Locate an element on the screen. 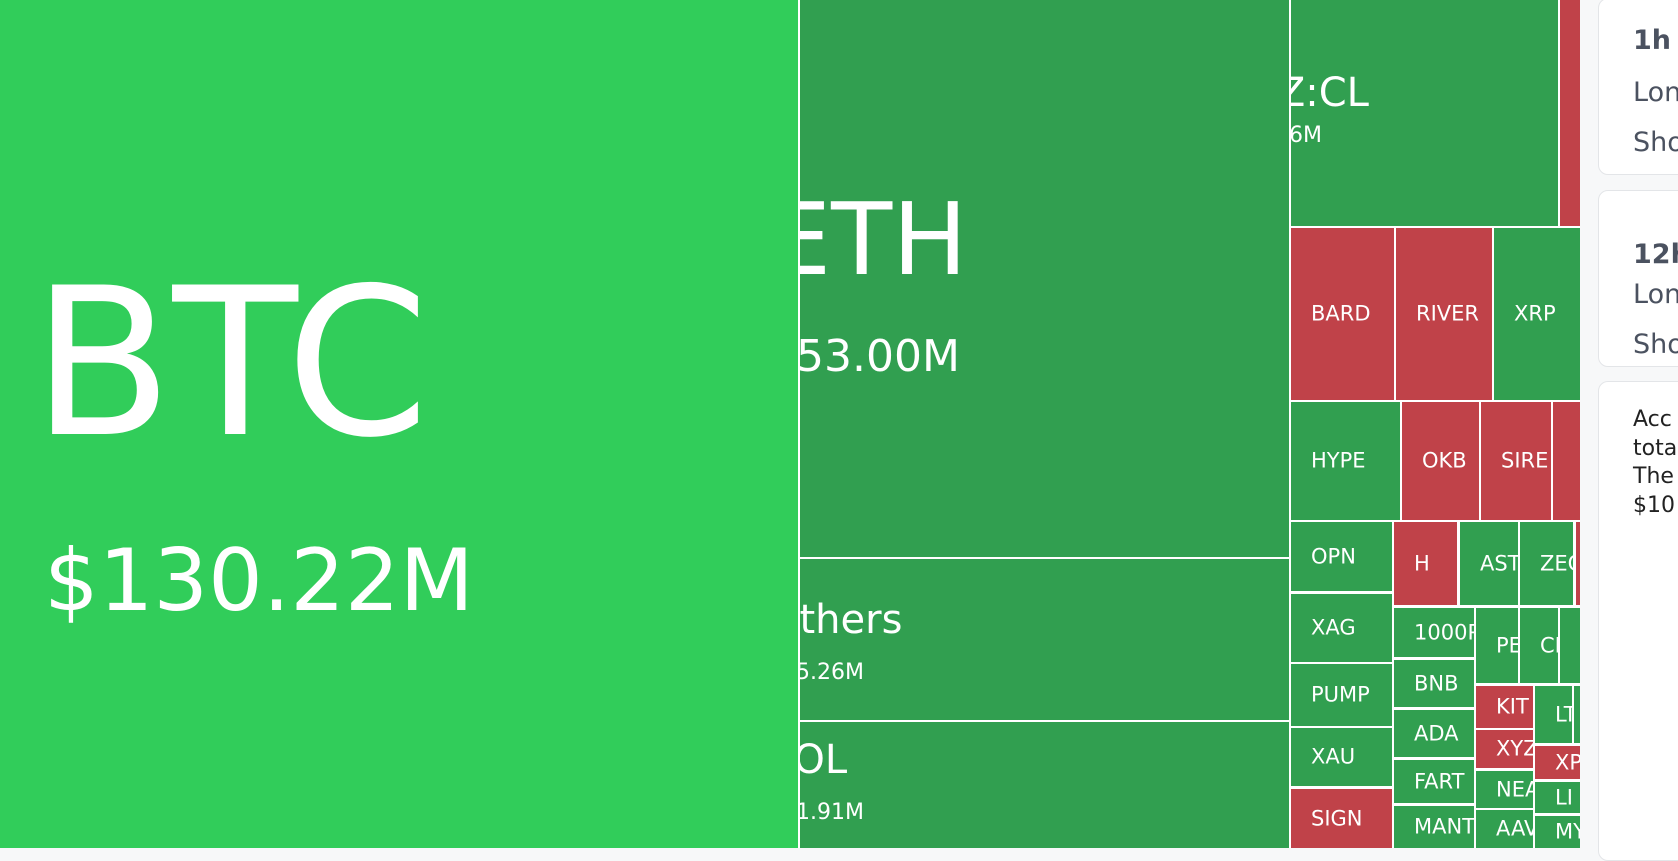 The height and width of the screenshot is (861, 1678). treemap-tile-okb: OKB is located at coordinates (1440, 461).